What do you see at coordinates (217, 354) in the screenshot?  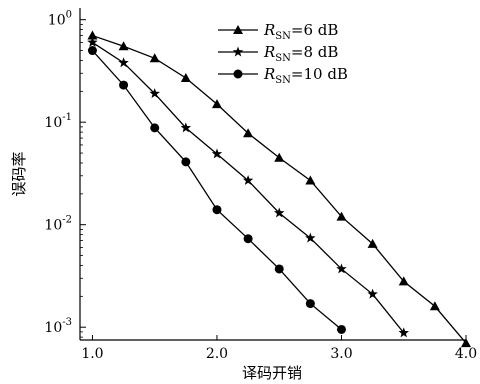 I see `x-tick-label-1: 2.0` at bounding box center [217, 354].